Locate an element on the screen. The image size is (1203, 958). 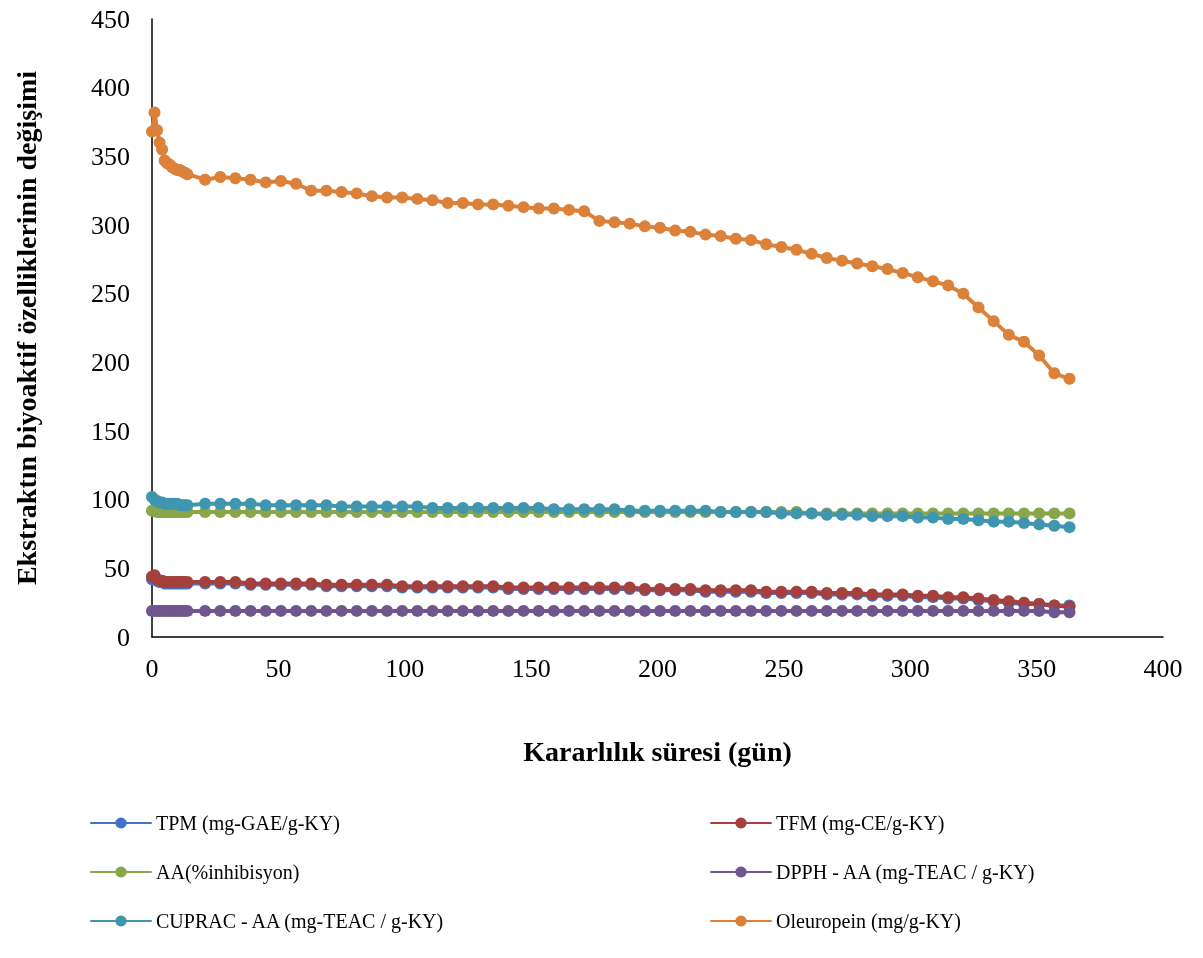
x-tick-label: 300 is located at coordinates (910, 668).